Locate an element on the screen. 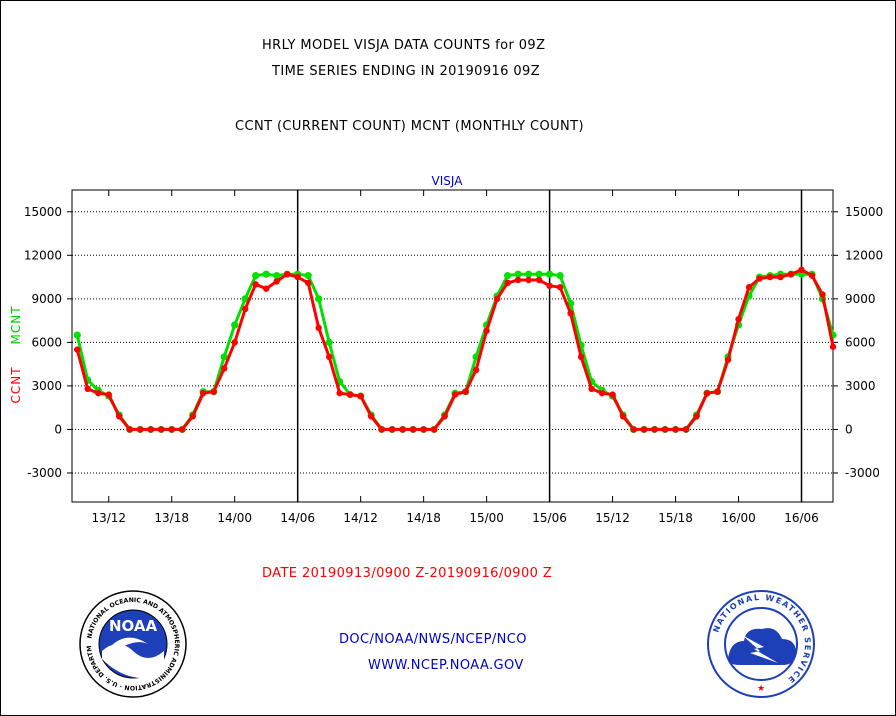 This screenshot has height=716, width=896. y-tick-label-right: 9000 is located at coordinates (860, 299).